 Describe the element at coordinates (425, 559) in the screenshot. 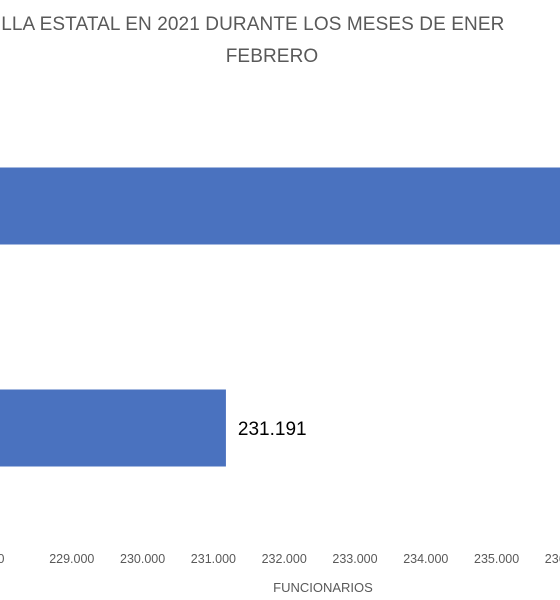

I see `x-tick-label: 234.000` at that location.